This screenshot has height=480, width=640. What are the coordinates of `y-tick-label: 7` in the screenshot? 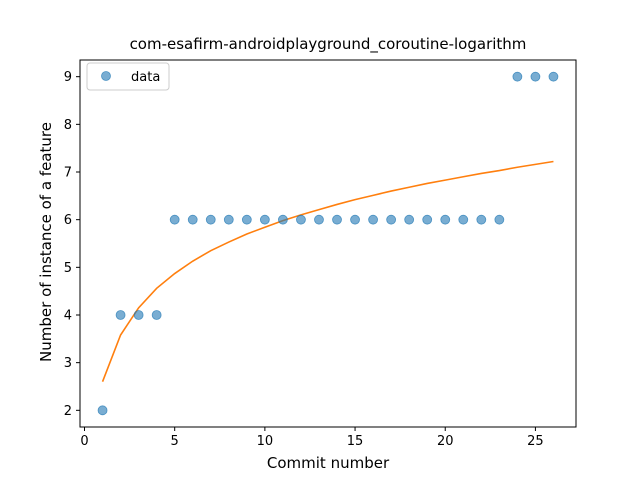 It's located at (68, 173).